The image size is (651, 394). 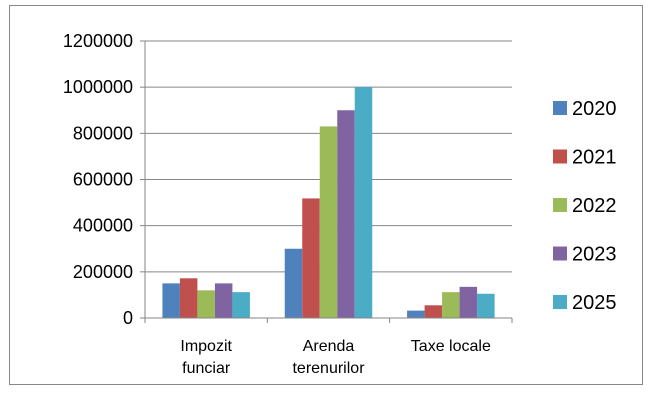 What do you see at coordinates (560, 108) in the screenshot?
I see `legend-swatch-2020` at bounding box center [560, 108].